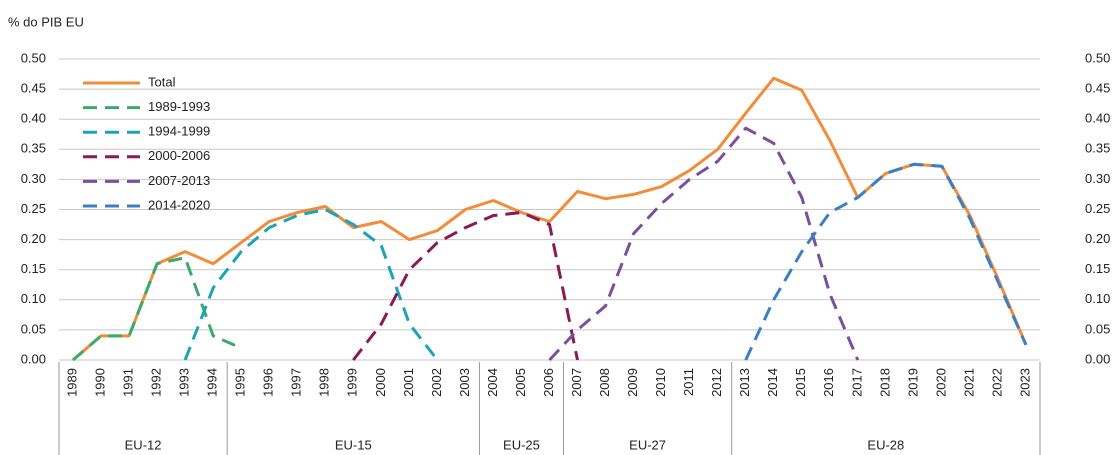 The height and width of the screenshot is (455, 1114). I want to click on y-axis-label: % do PIB EU, so click(46, 21).